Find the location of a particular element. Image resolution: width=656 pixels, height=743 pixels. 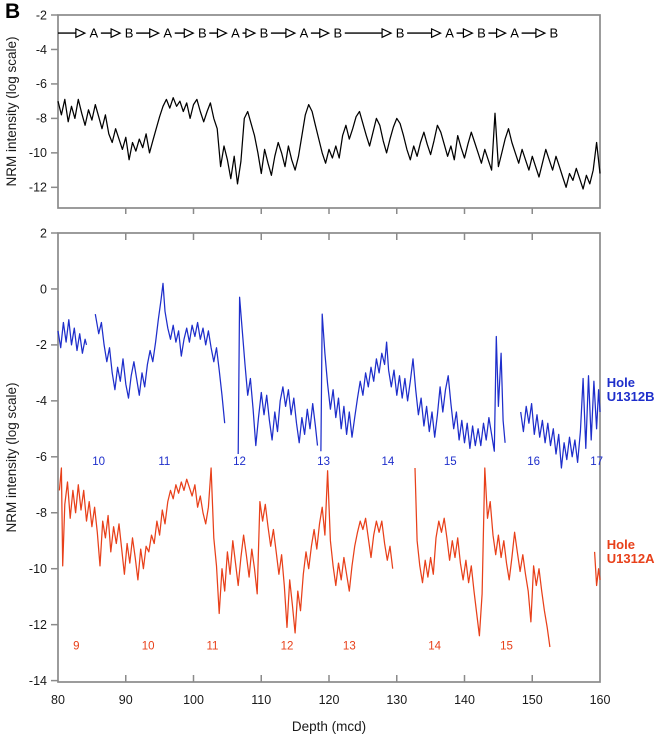

x-axis-label: Depth (mcd) is located at coordinates (329, 726).